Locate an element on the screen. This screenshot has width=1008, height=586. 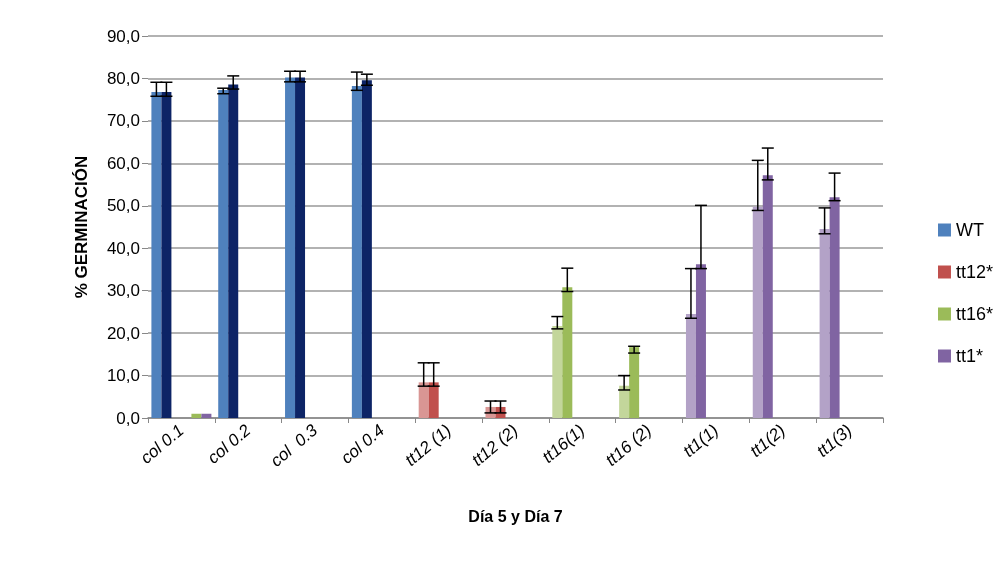
y-tick-label: 0,0 is located at coordinates (128, 418).